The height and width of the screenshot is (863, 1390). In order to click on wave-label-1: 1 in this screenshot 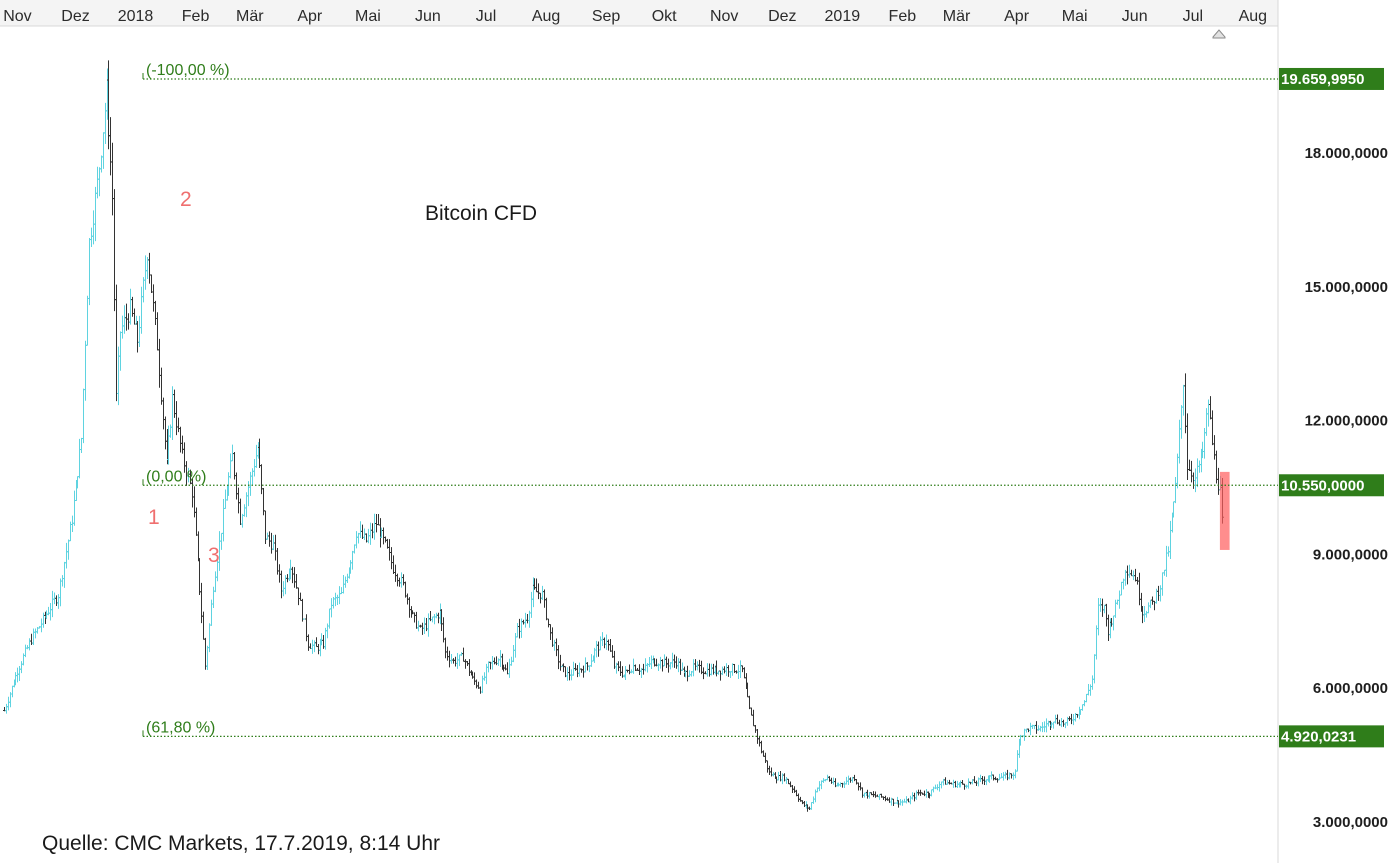, I will do `click(154, 517)`.